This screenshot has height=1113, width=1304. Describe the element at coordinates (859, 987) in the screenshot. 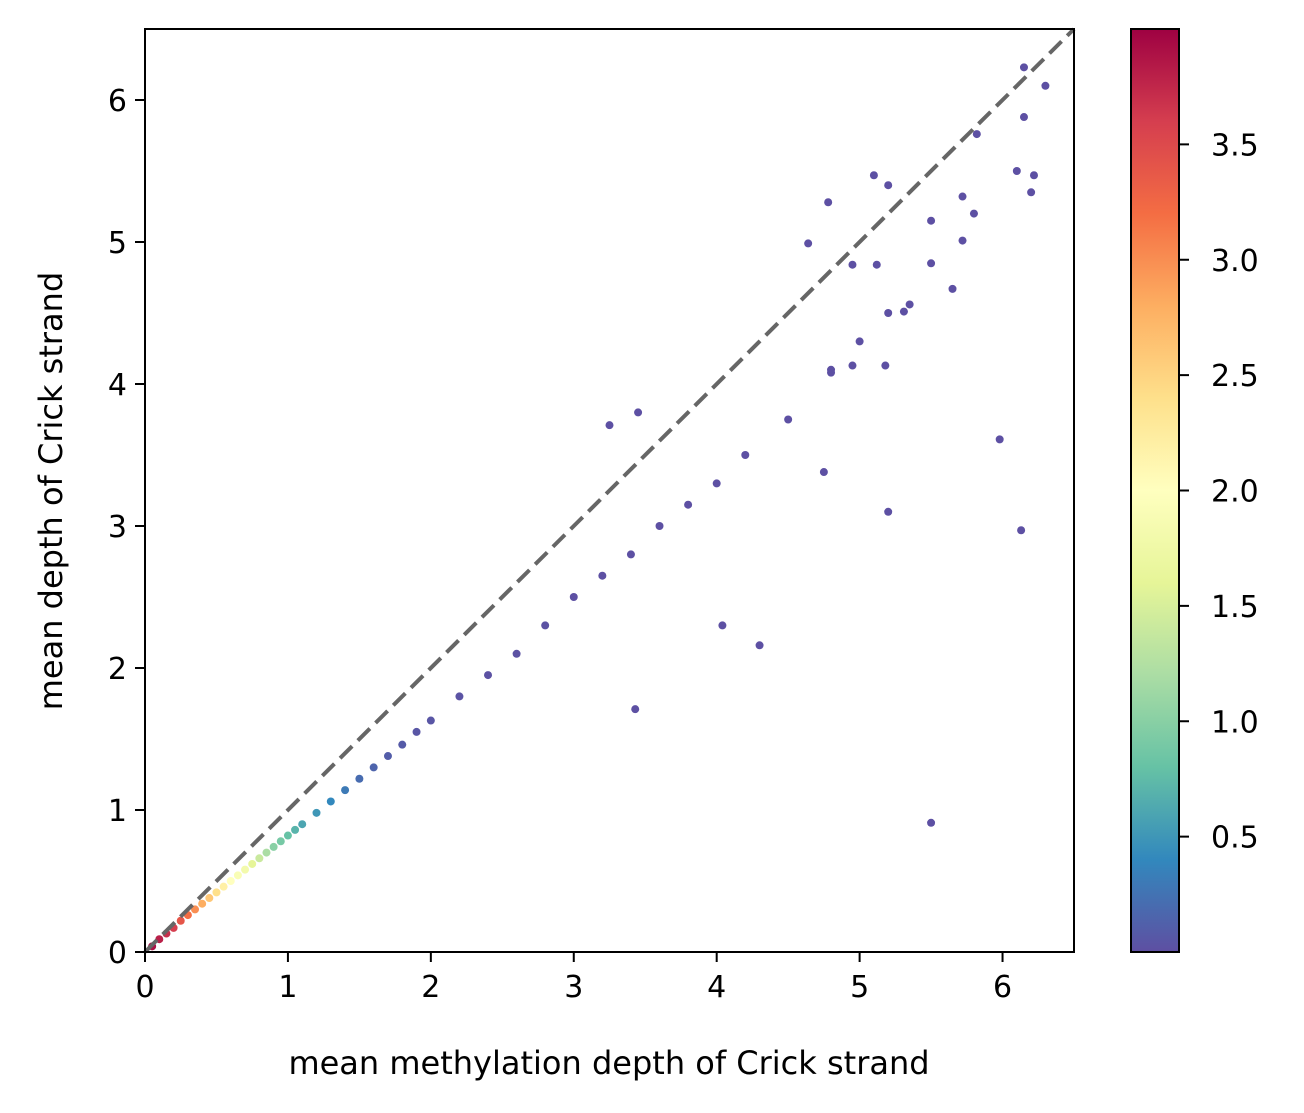

I see `x-tick-label: 5` at that location.